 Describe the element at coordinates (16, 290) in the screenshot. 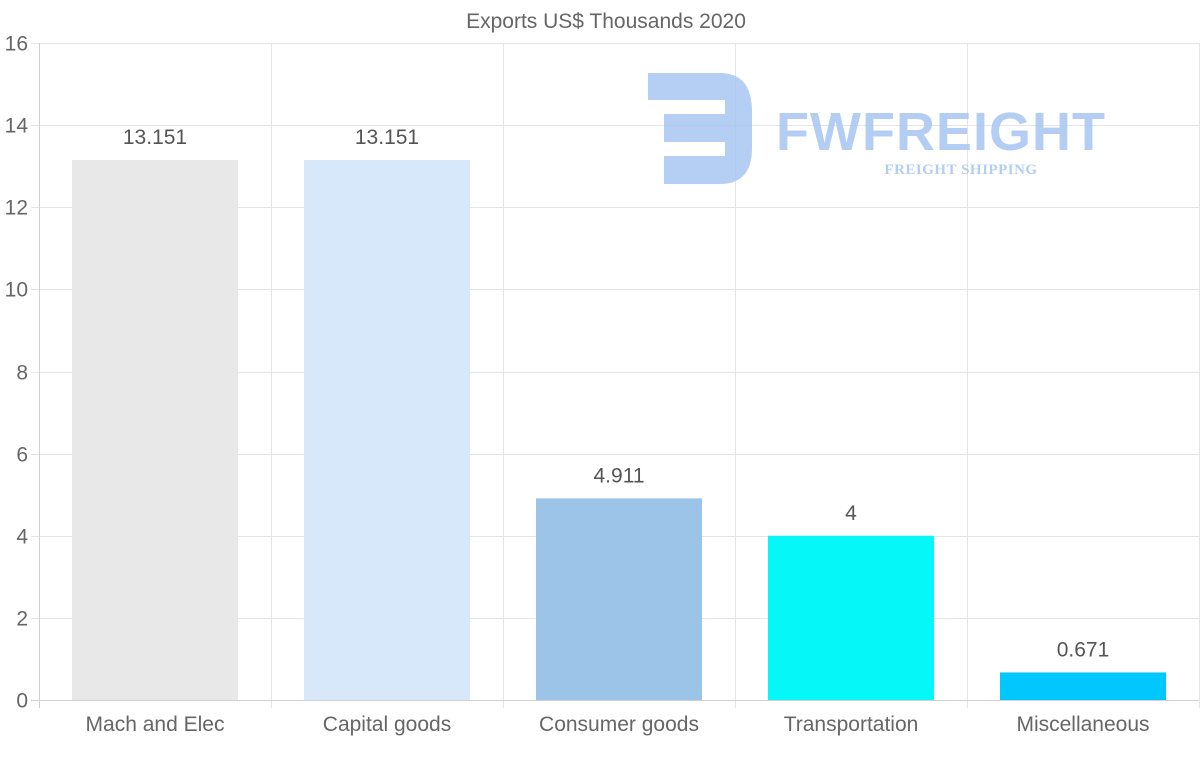

I see `y-tick-label: 10` at that location.